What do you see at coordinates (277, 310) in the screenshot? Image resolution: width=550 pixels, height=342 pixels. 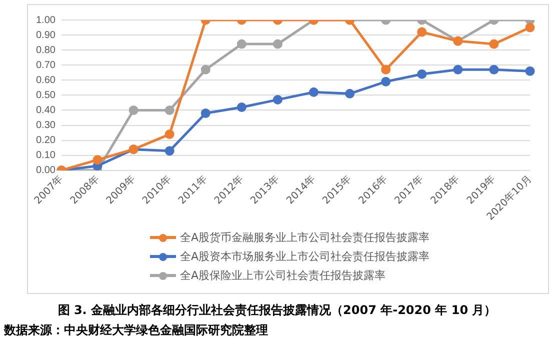 I see `text: 图 3. 金融业内部各细分行业社会责任报告披露情况（2007 年-2020 年 10 月）` at bounding box center [277, 310].